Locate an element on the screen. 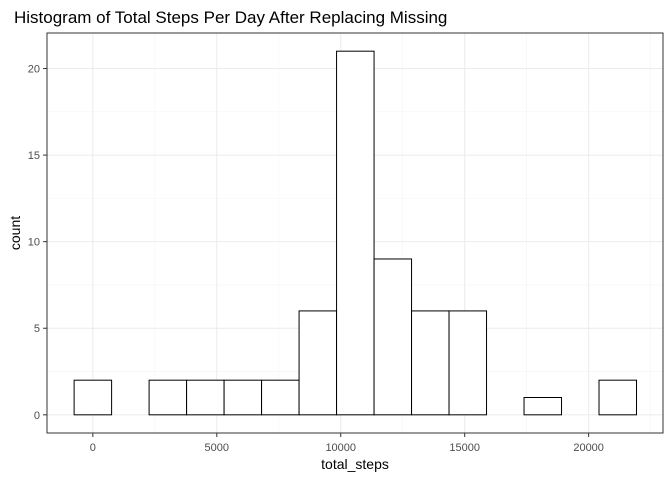 This screenshot has height=480, width=672. y-tick-label: 20 is located at coordinates (34, 69).